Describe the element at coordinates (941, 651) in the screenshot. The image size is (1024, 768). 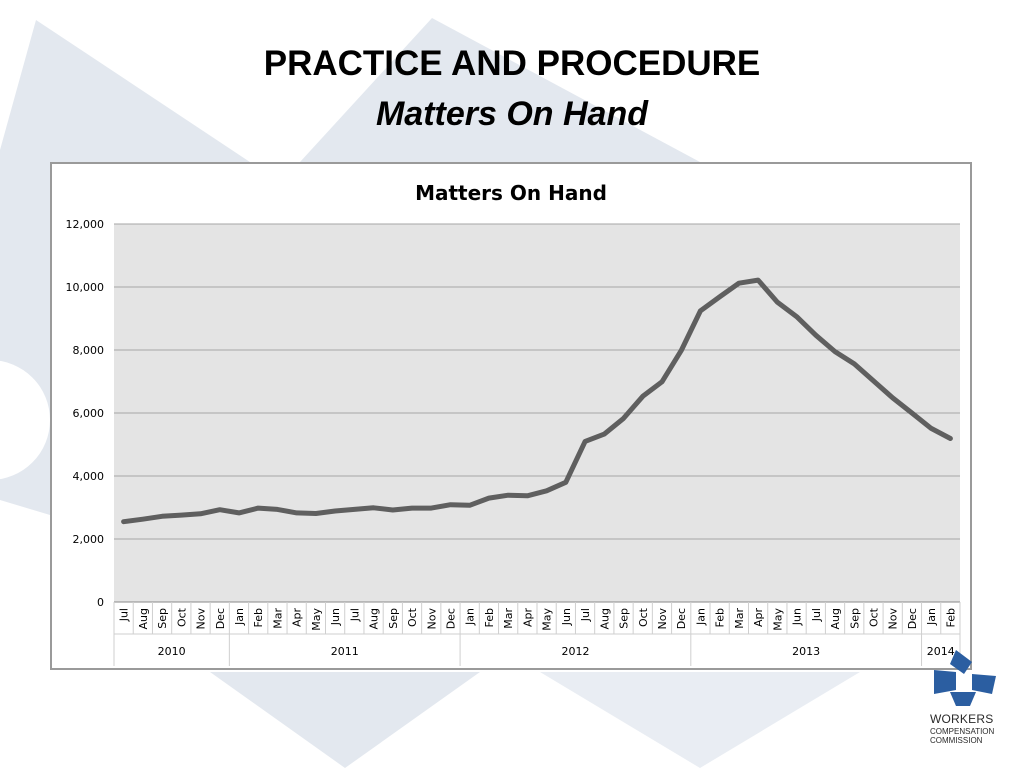
I see `year-label: 2014` at that location.